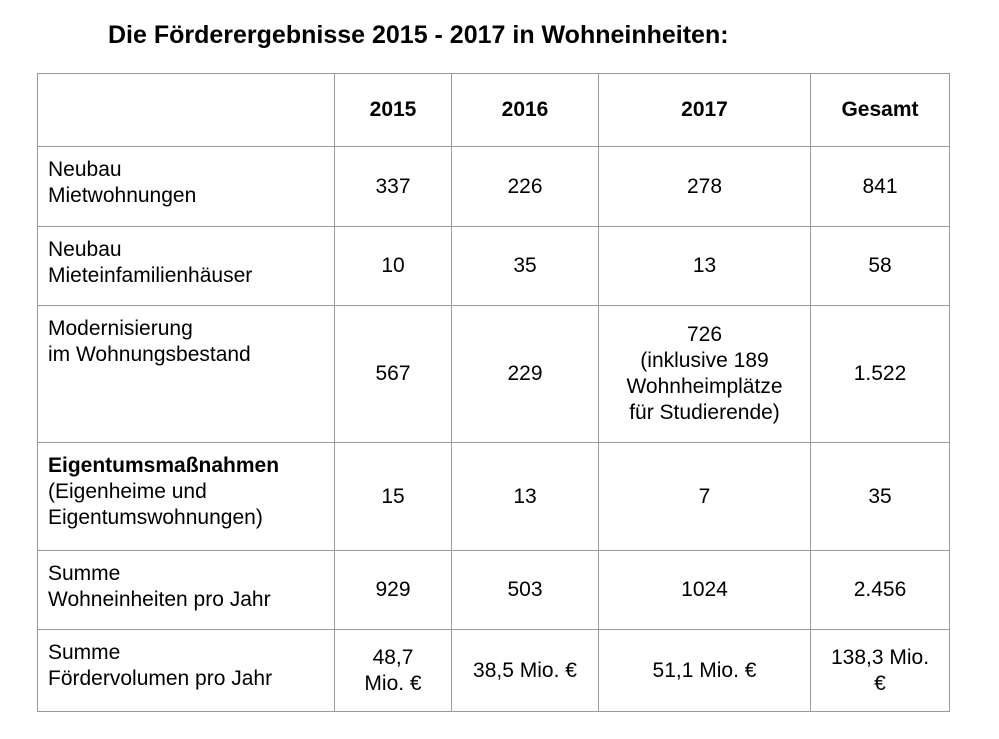 The height and width of the screenshot is (739, 999). What do you see at coordinates (393, 670) in the screenshot?
I see `cell-2015: 48,7 Mio. €` at bounding box center [393, 670].